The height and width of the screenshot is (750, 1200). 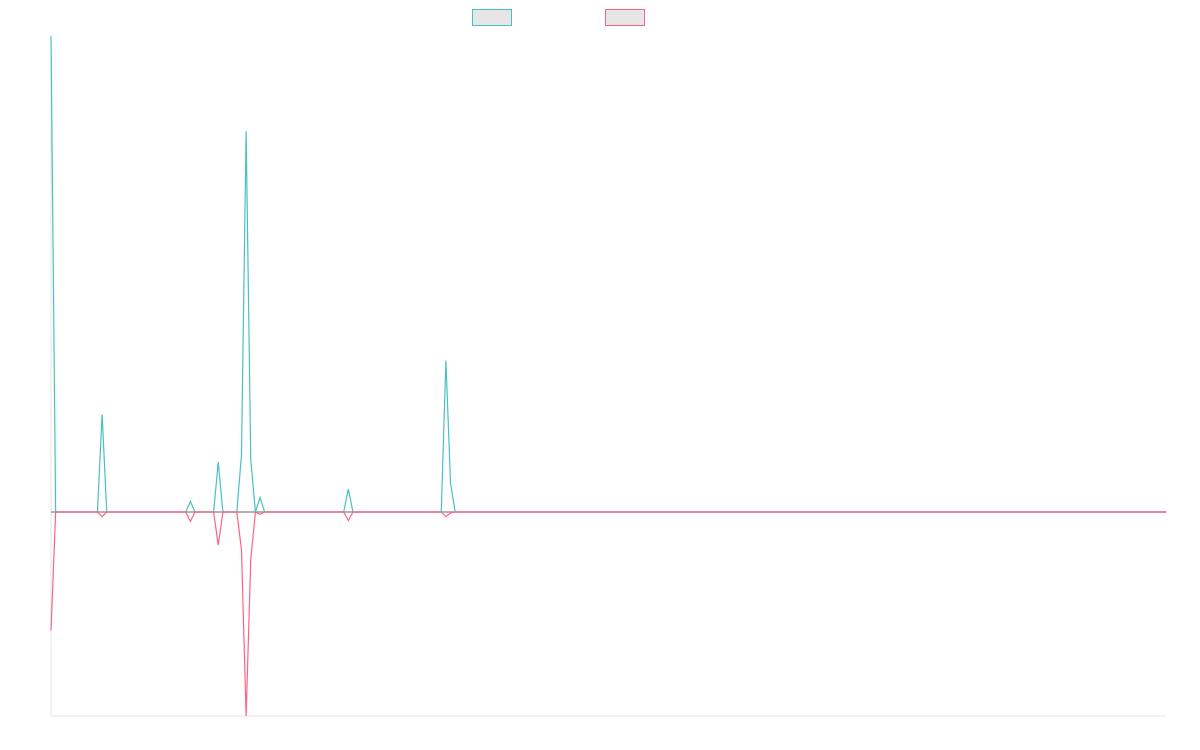 I want to click on legend, so click(x=558, y=17).